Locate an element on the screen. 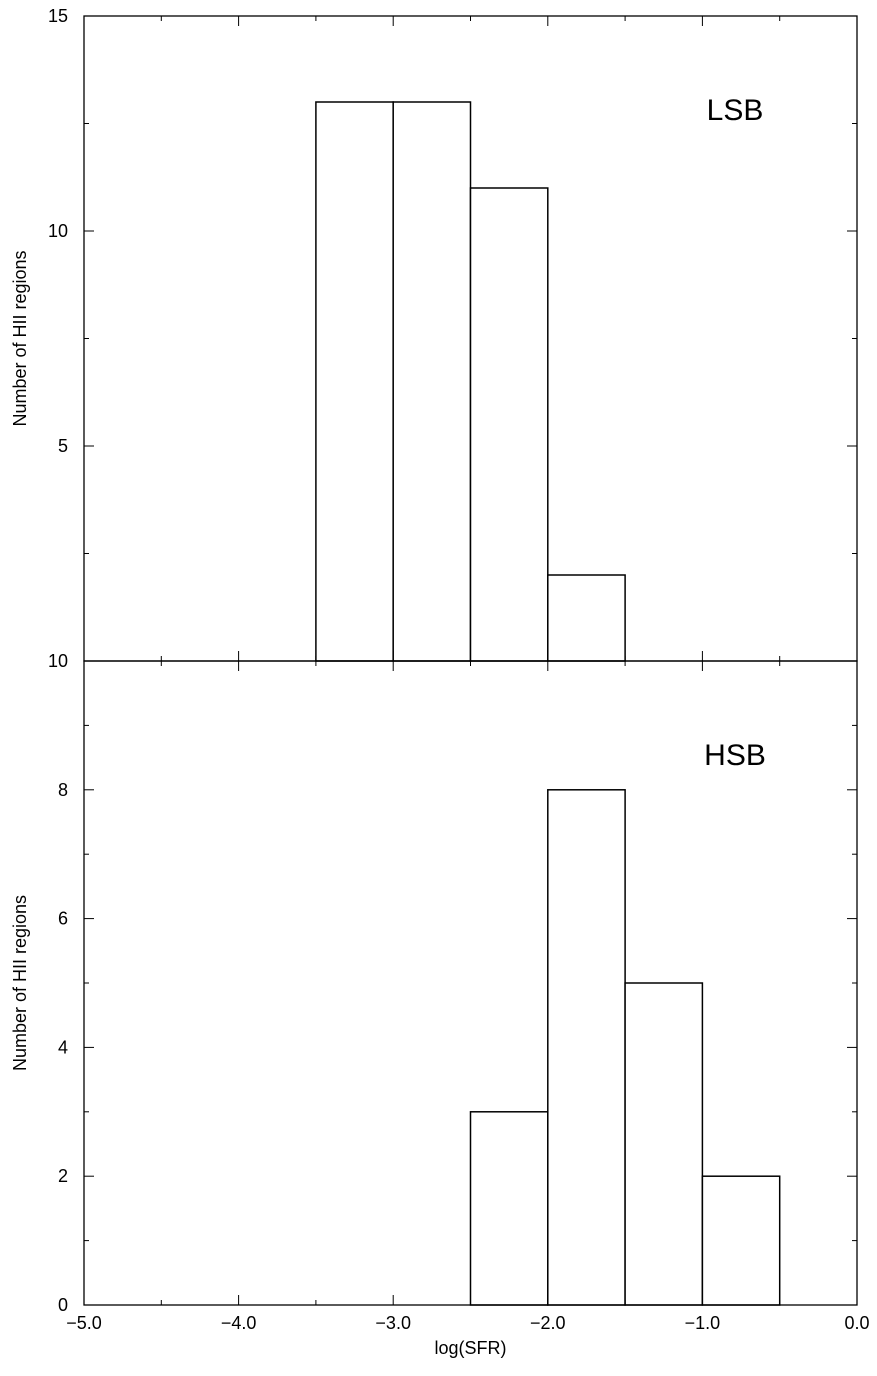 The height and width of the screenshot is (1376, 877). x-tick-label: −2.0 is located at coordinates (548, 1323).